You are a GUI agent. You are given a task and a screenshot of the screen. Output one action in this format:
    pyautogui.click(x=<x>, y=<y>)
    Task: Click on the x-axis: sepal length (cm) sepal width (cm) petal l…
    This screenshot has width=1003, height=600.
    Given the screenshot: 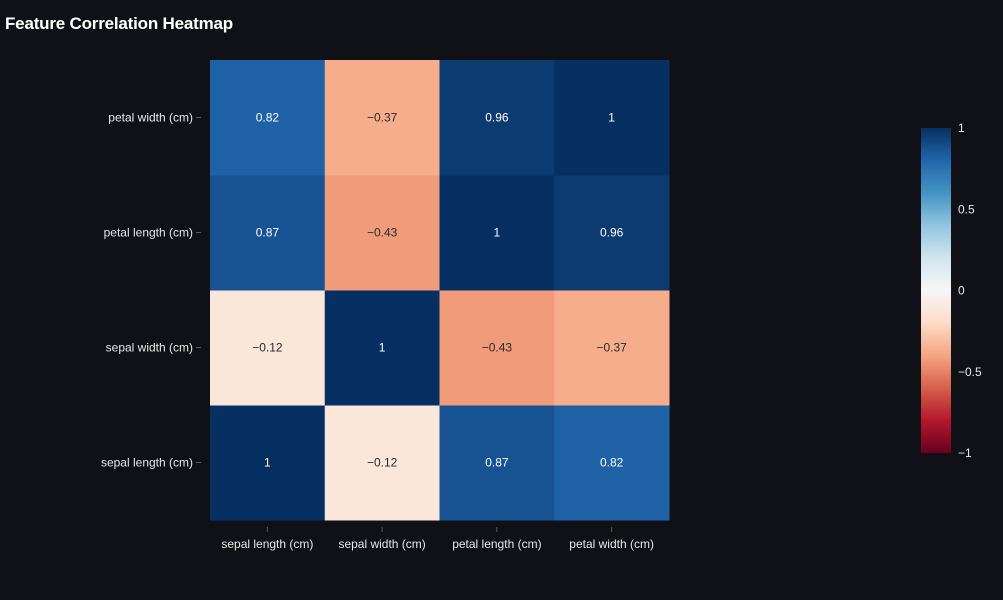 What is the action you would take?
    pyautogui.click(x=437, y=539)
    